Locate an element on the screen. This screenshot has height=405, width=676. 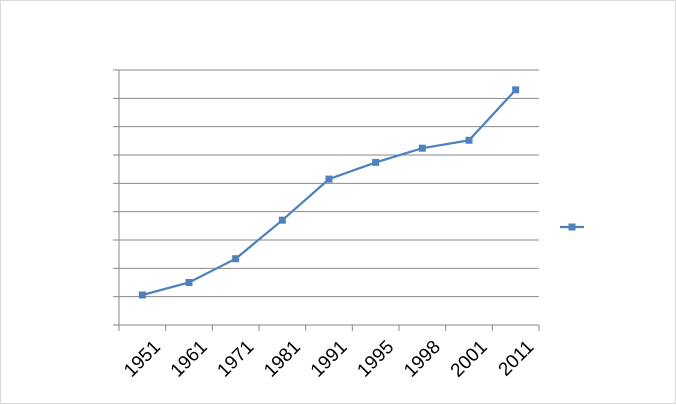
x-tick-label: 2001 is located at coordinates (469, 359).